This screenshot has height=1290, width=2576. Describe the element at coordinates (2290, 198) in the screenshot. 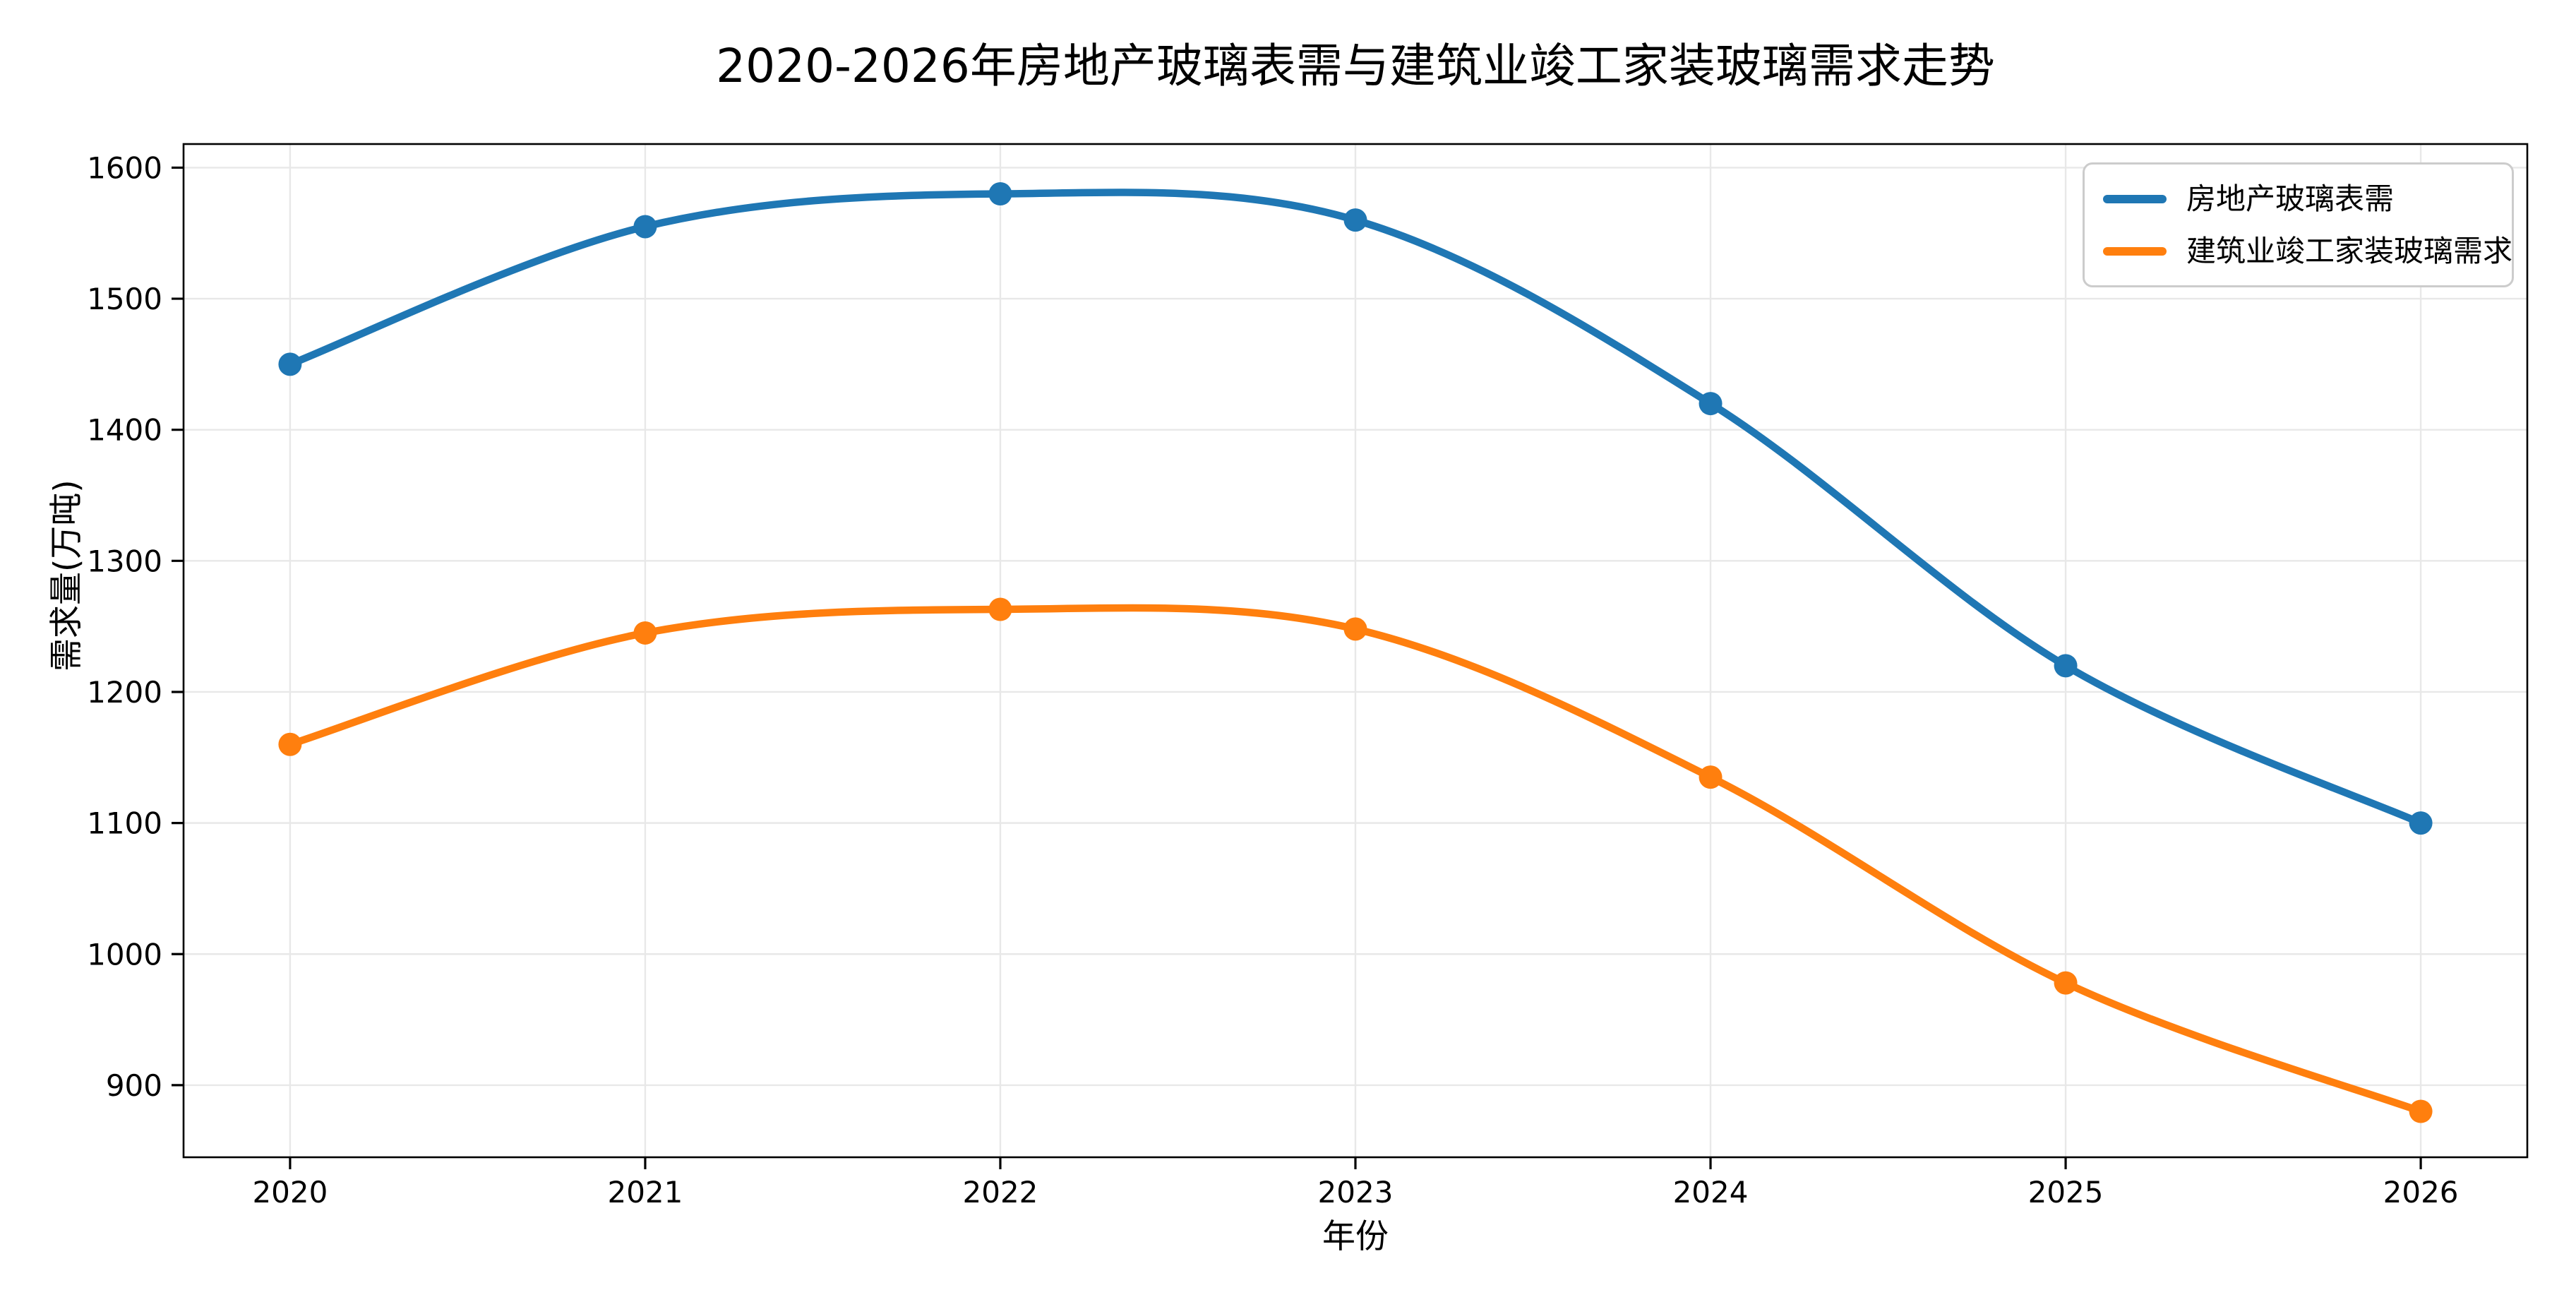

I see `legend-item-label: 房地产玻璃表需` at that location.